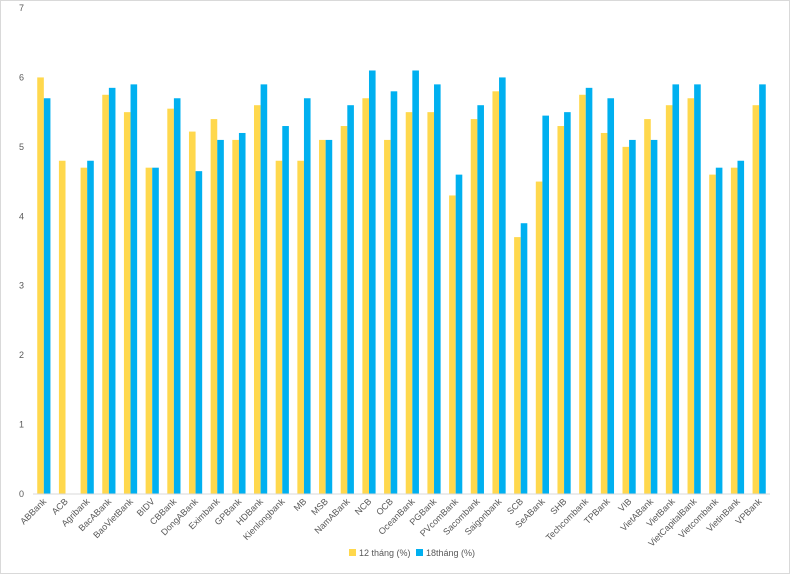 The width and height of the screenshot is (792, 576). What do you see at coordinates (21, 494) in the screenshot?
I see `y-tick-label: 0` at bounding box center [21, 494].